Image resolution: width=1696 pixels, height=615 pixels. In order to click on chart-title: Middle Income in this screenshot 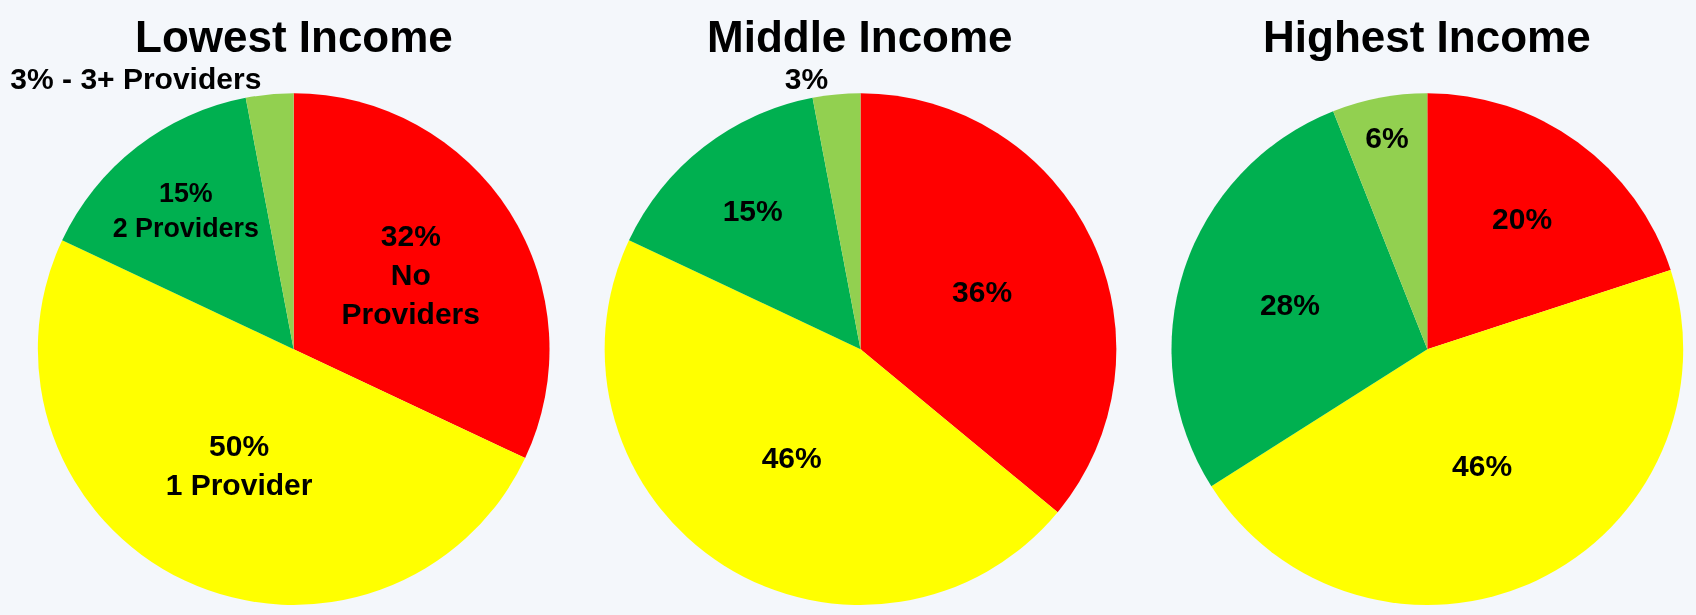, I will do `click(860, 36)`.